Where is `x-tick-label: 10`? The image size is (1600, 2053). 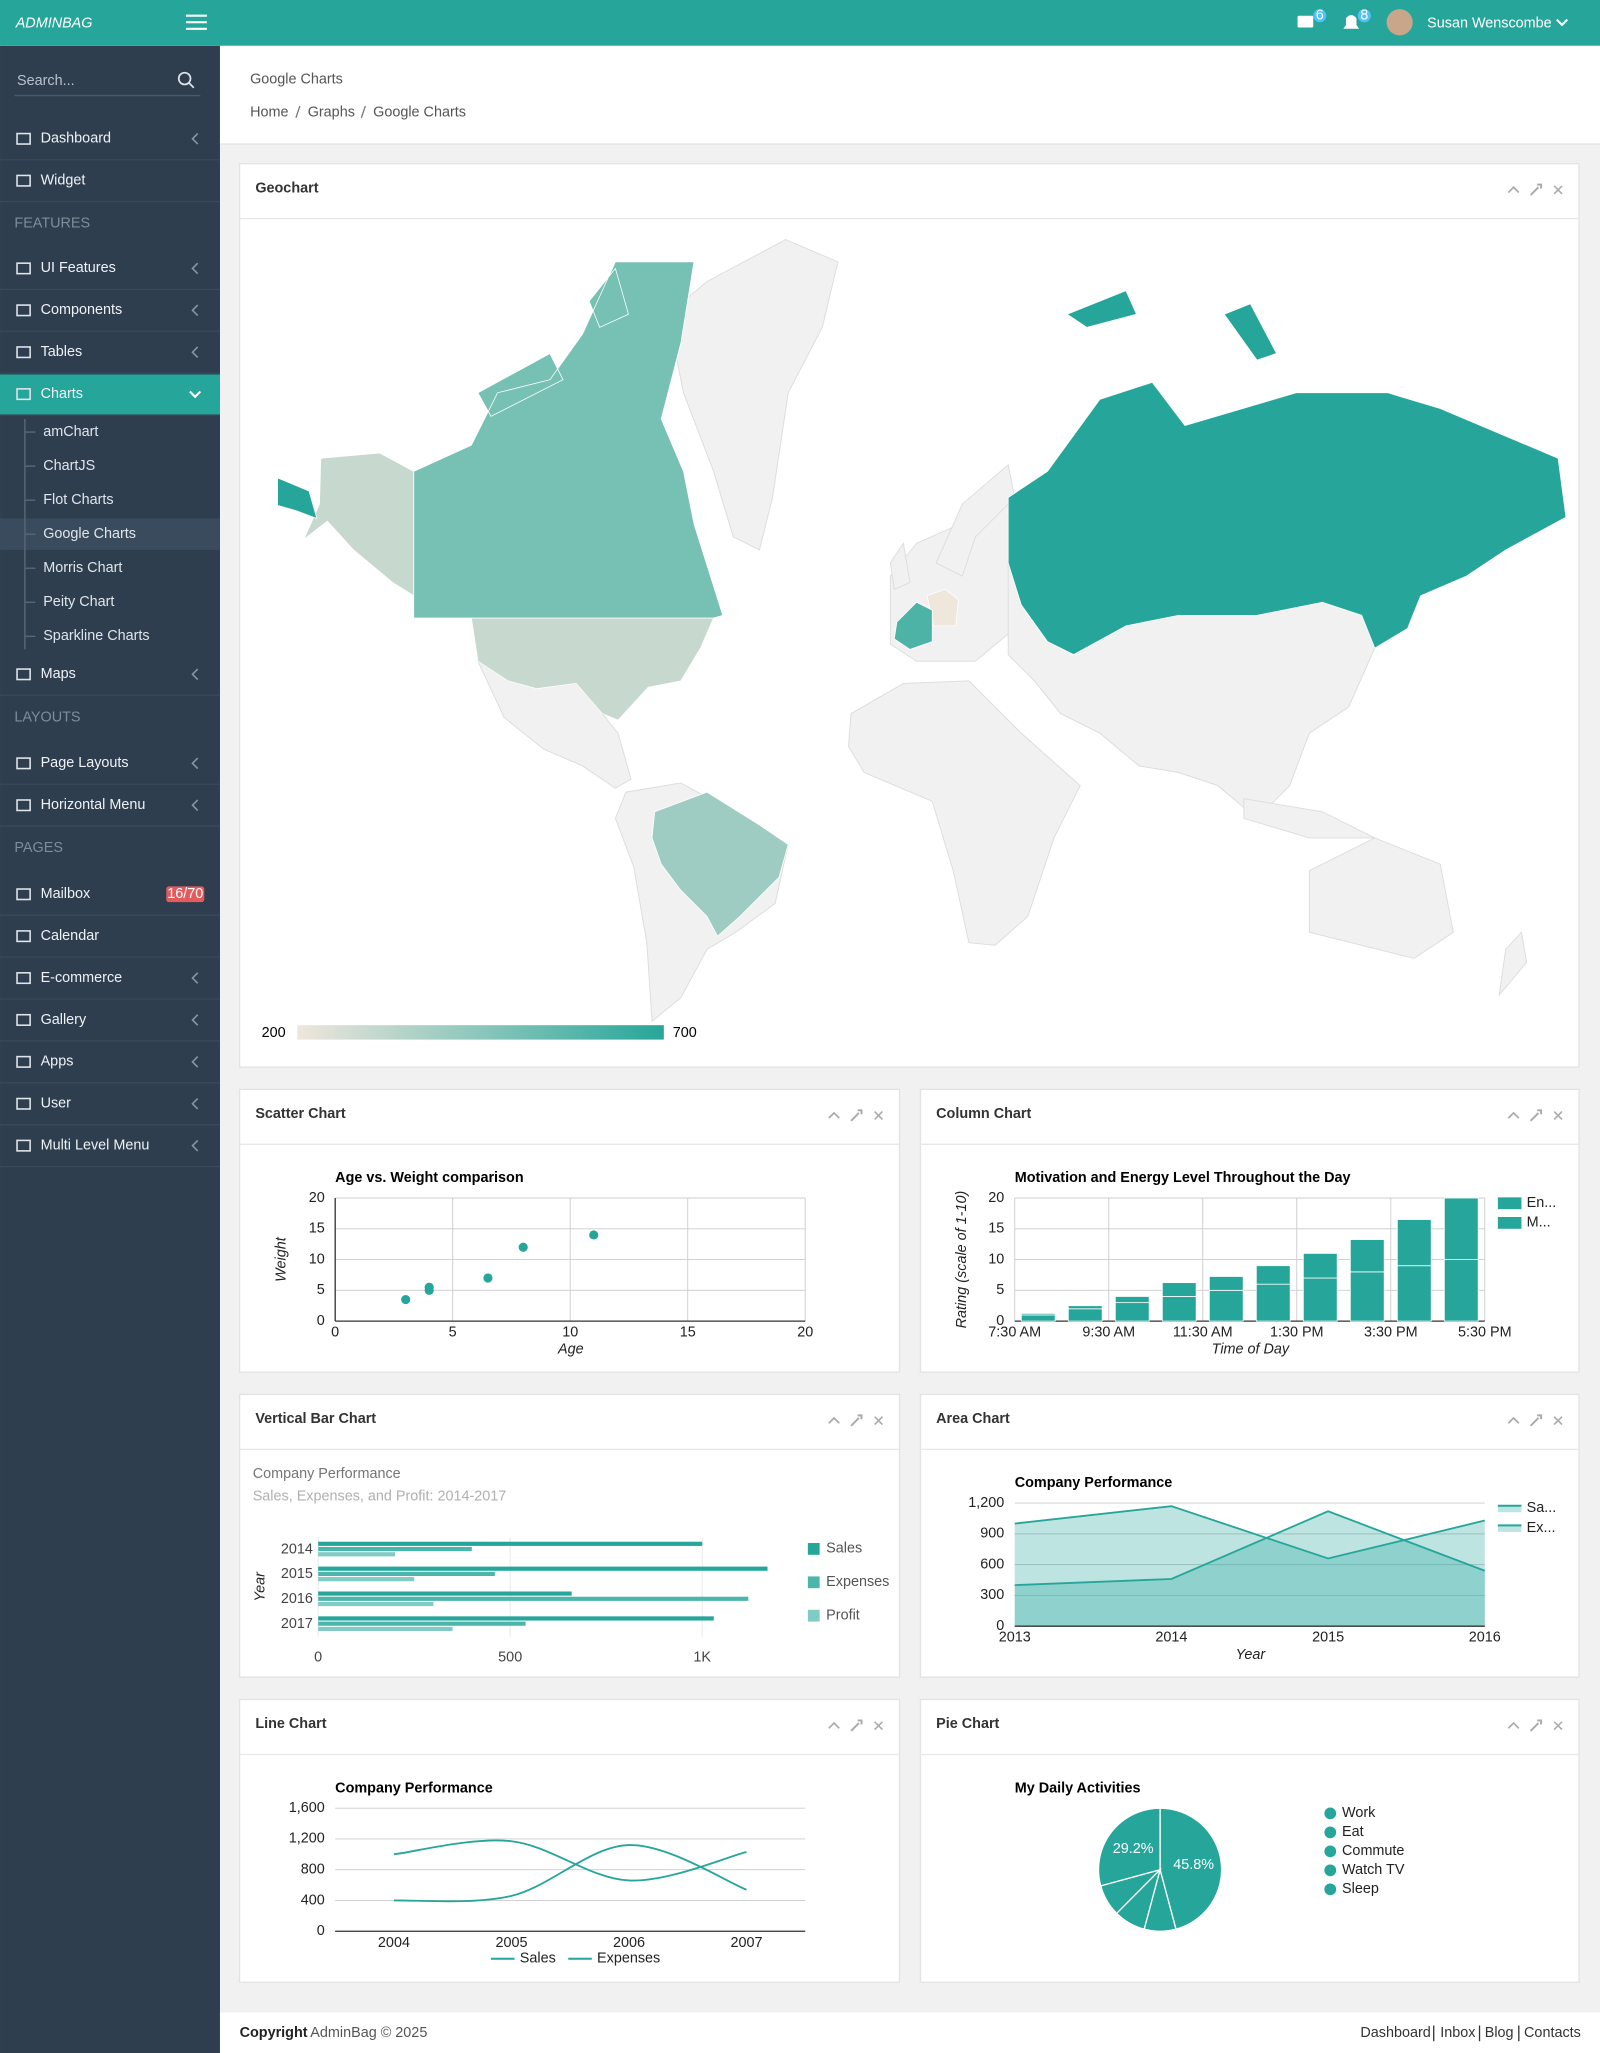
x-tick-label: 10 is located at coordinates (570, 1333).